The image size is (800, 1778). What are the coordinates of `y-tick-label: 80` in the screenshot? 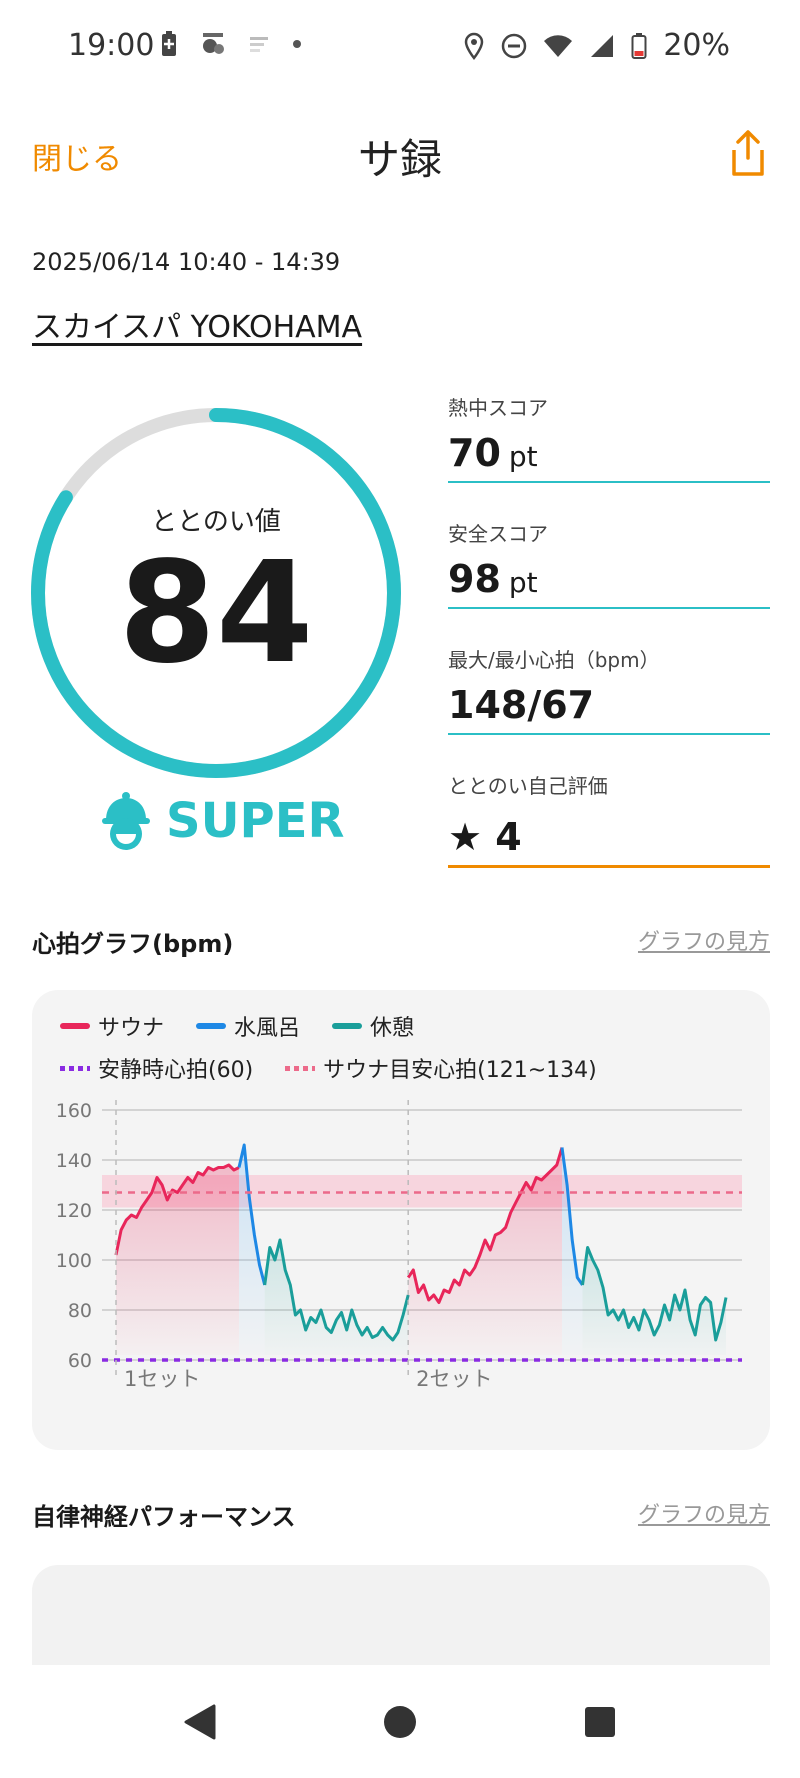 It's located at (80, 1311).